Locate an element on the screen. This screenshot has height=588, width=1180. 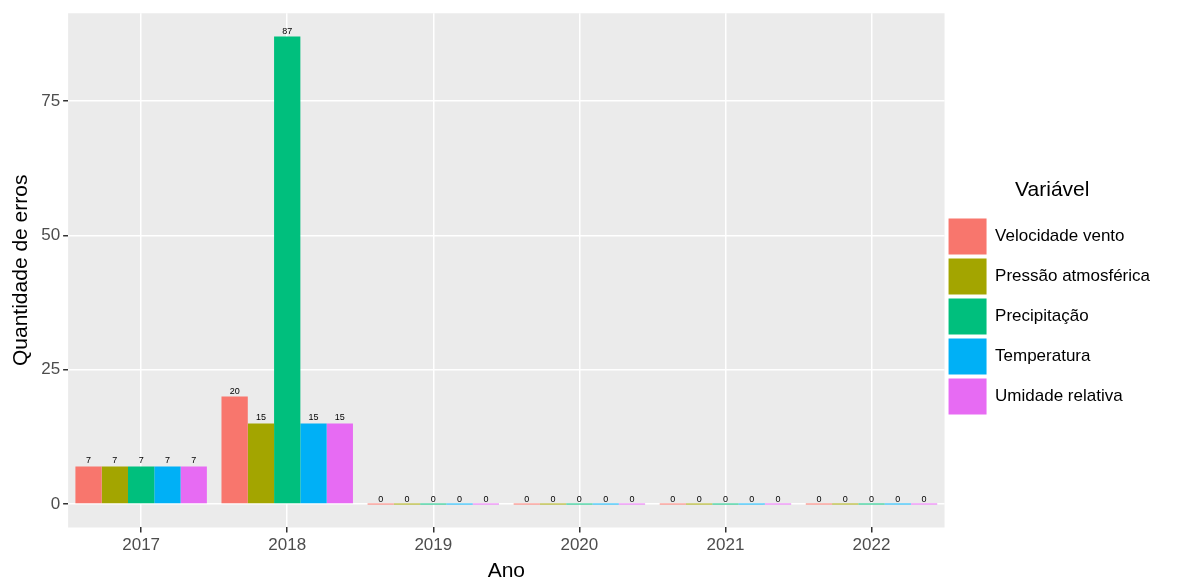
y-tick-label: 0 is located at coordinates (55, 503).